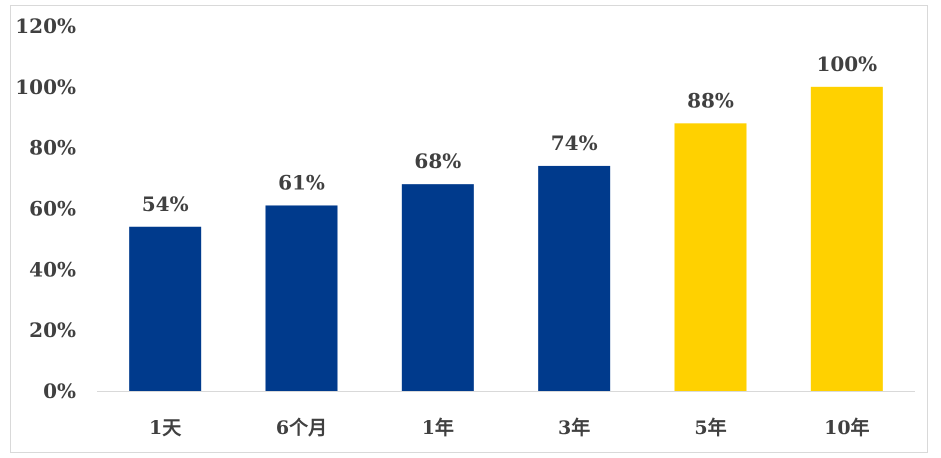 Image resolution: width=941 pixels, height=458 pixels. What do you see at coordinates (574, 427) in the screenshot?
I see `x-tick-label: 3年` at bounding box center [574, 427].